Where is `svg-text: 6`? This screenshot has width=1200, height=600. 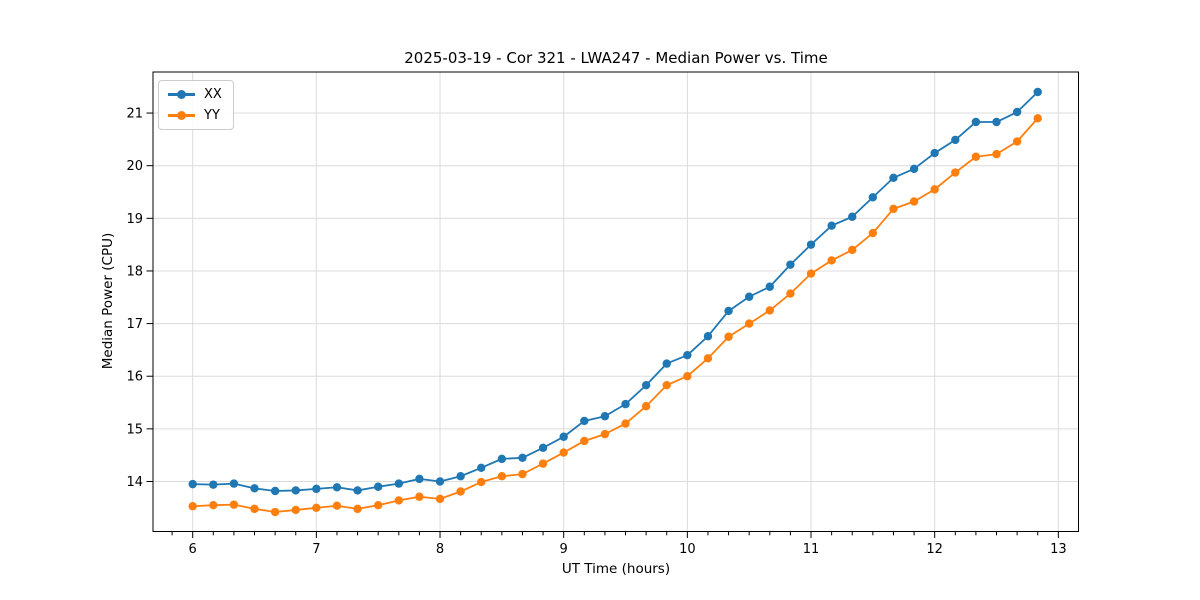 svg-text: 6 is located at coordinates (193, 549).